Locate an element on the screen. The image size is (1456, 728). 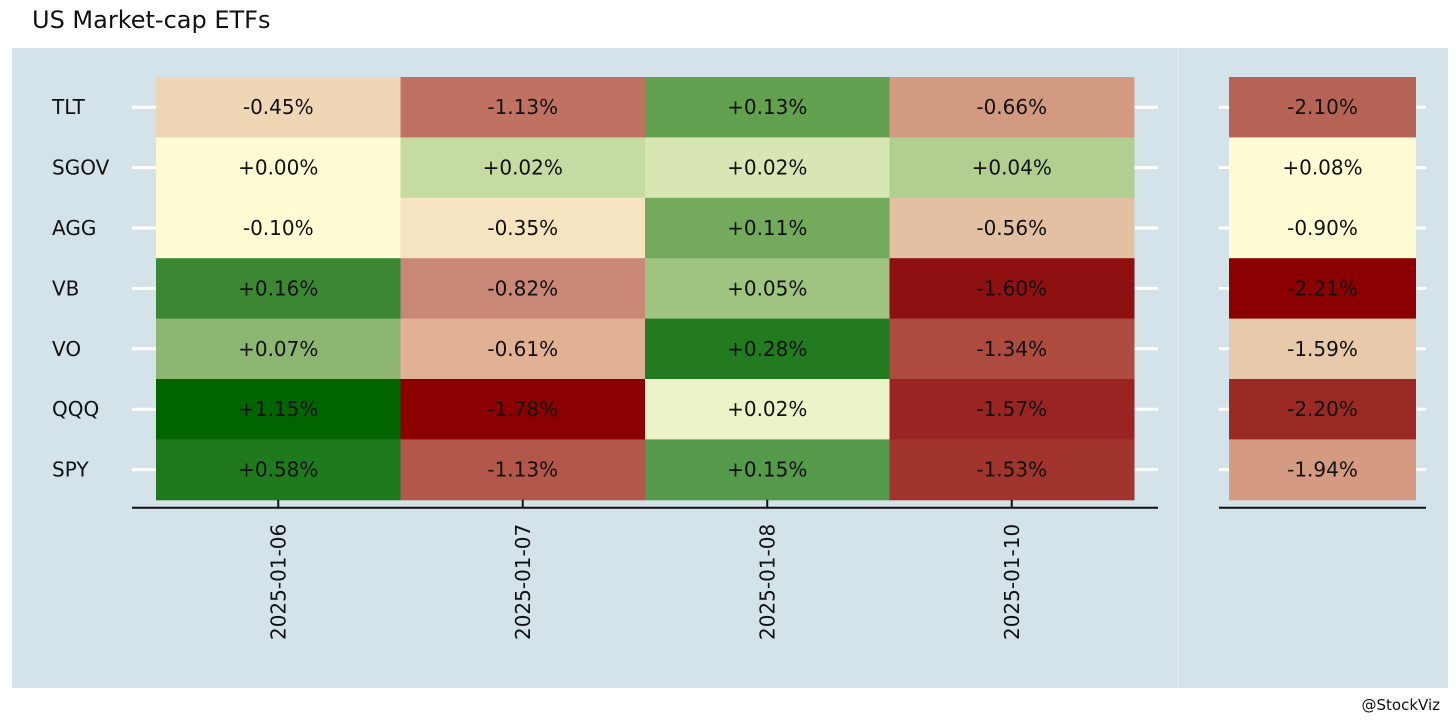
cell-value-label: -0.61% is located at coordinates (522, 349).